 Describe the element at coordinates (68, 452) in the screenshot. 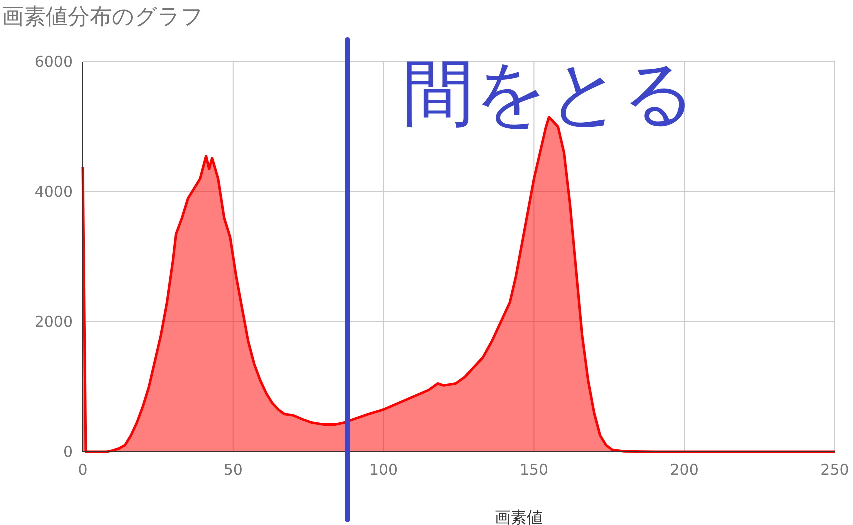

I see `y-tick-label: 0` at that location.